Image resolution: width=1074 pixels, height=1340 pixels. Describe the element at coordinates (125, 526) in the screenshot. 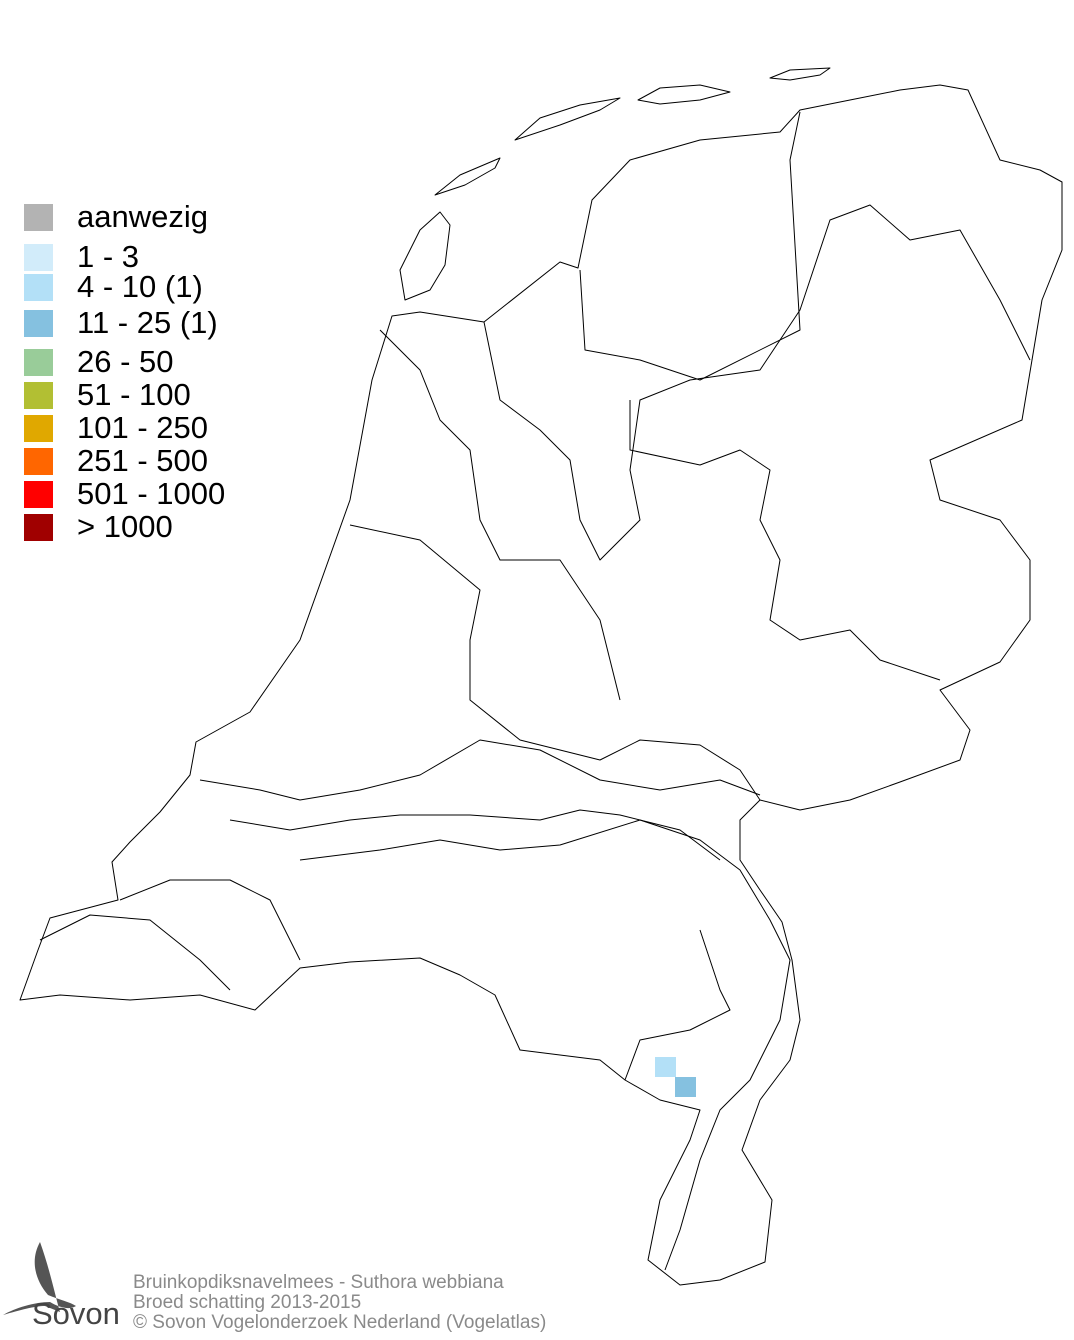

I see `legend-label: > 1000` at that location.